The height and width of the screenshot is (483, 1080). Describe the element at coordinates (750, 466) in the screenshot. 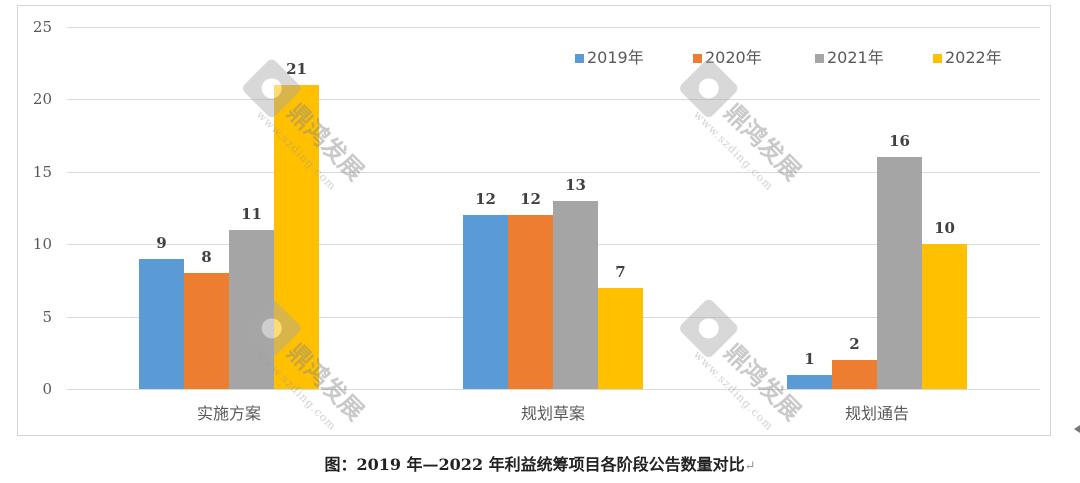

I see `paragraph-mark-icon: ↵` at that location.